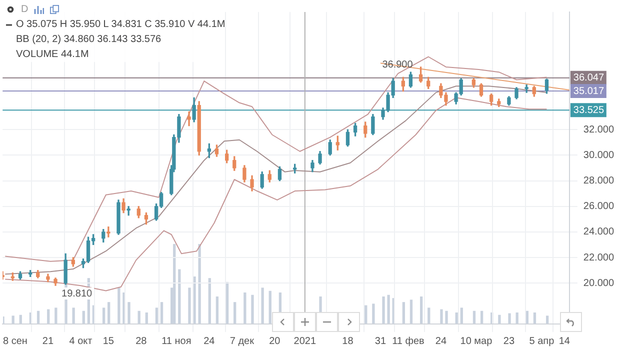 The height and width of the screenshot is (350, 620). Describe the element at coordinates (108, 341) in the screenshot. I see `x-tick-label: 15` at that location.